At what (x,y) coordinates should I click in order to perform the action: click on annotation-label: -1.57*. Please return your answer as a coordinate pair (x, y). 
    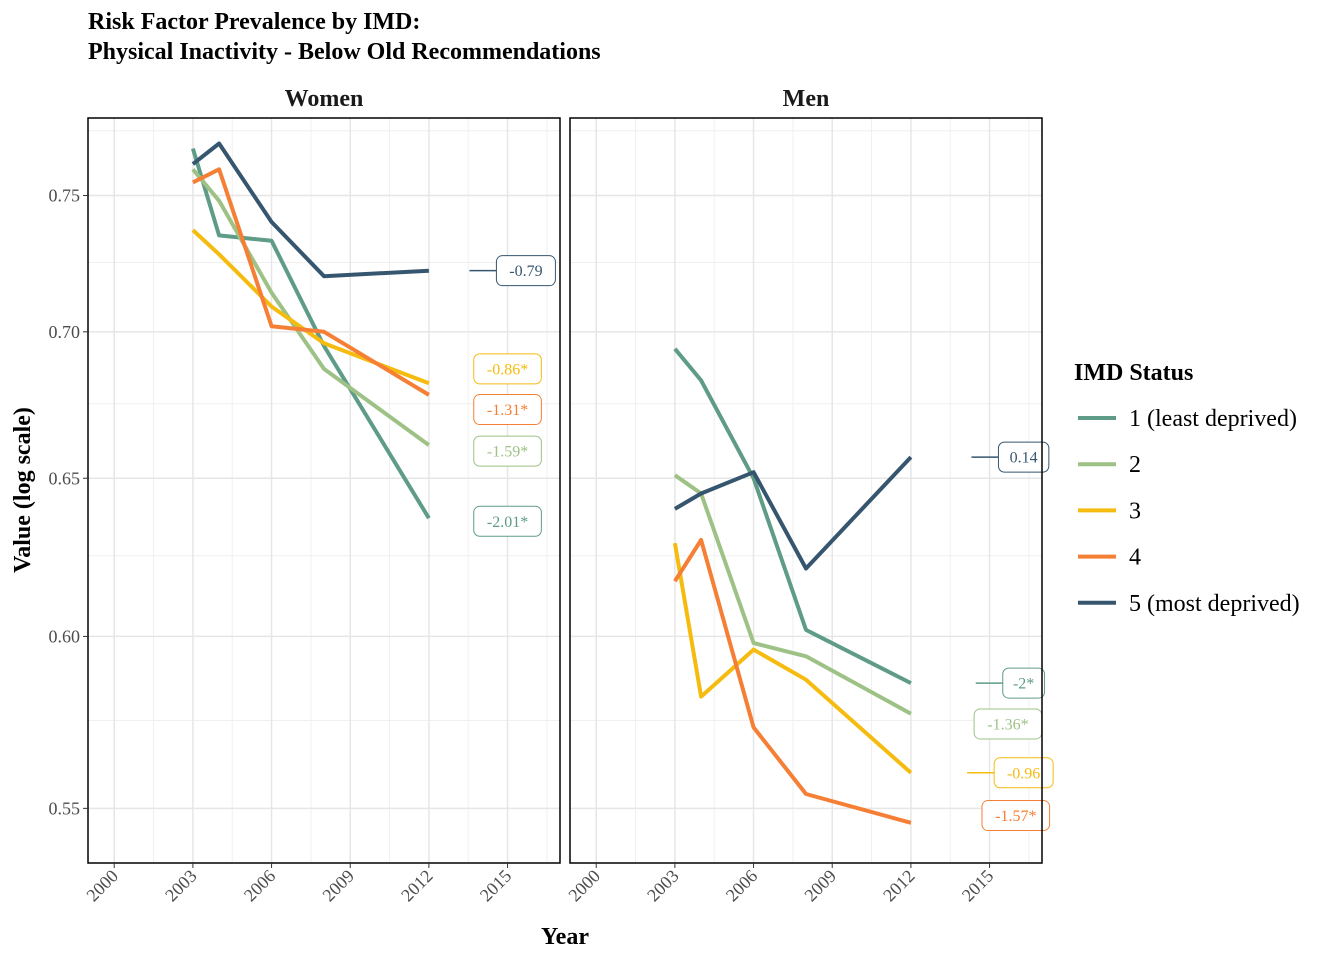
    Looking at the image, I should click on (1016, 816).